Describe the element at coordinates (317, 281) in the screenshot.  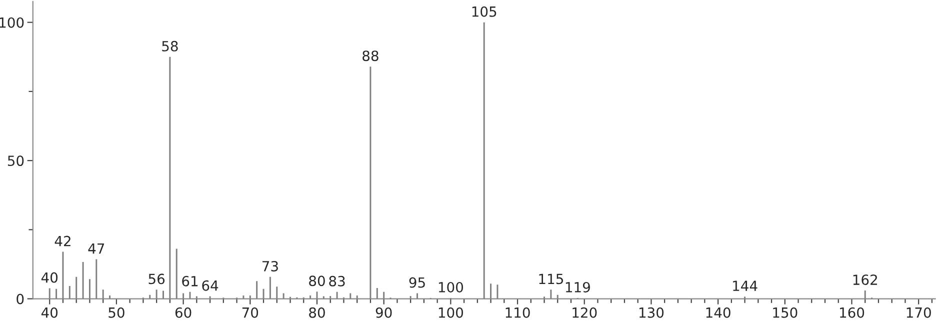
I see `annotation: 80` at that location.